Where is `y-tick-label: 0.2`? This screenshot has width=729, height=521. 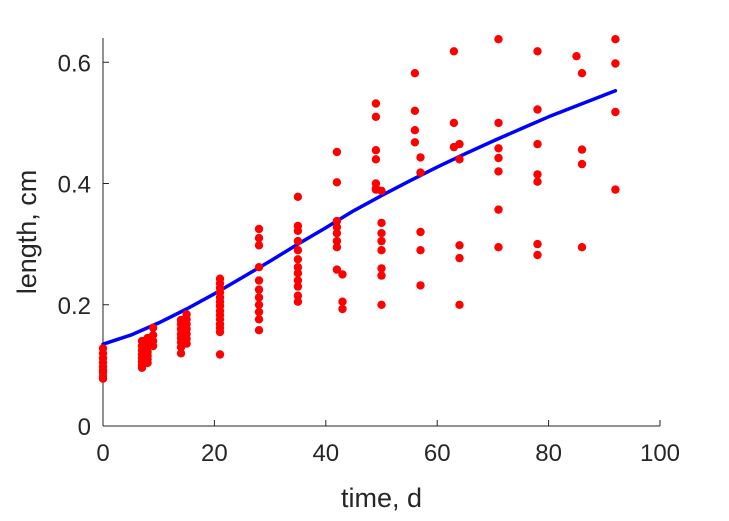 y-tick-label: 0.2 is located at coordinates (74, 306).